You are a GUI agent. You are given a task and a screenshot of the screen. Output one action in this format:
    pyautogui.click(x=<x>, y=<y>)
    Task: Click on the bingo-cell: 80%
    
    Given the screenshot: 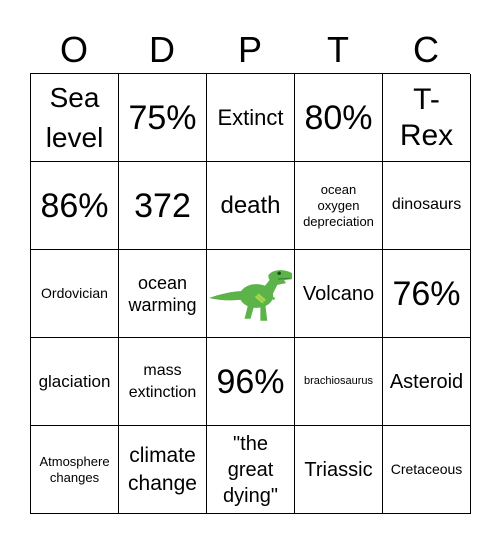 What is the action you would take?
    pyautogui.click(x=339, y=118)
    